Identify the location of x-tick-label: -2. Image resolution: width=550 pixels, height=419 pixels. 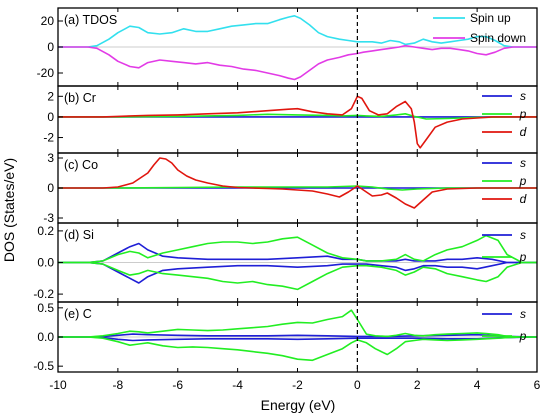
(297, 385).